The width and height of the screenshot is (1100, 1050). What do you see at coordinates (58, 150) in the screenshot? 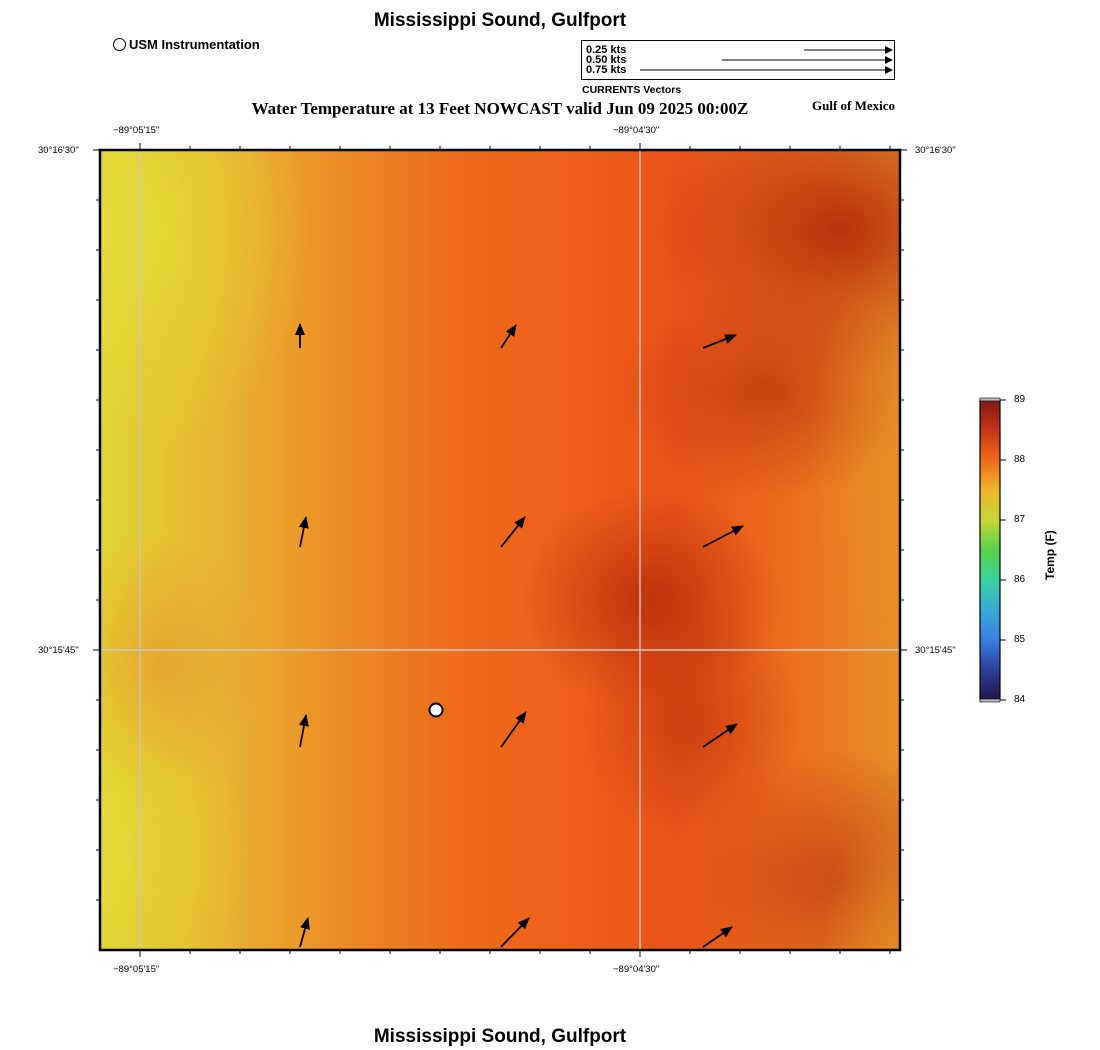
I see `lat-tick-left-1: 30°16'30"` at bounding box center [58, 150].